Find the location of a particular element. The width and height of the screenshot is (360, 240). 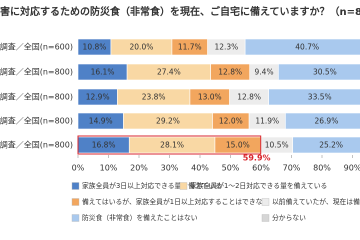

x-tick-label: 60% is located at coordinates (261, 168).